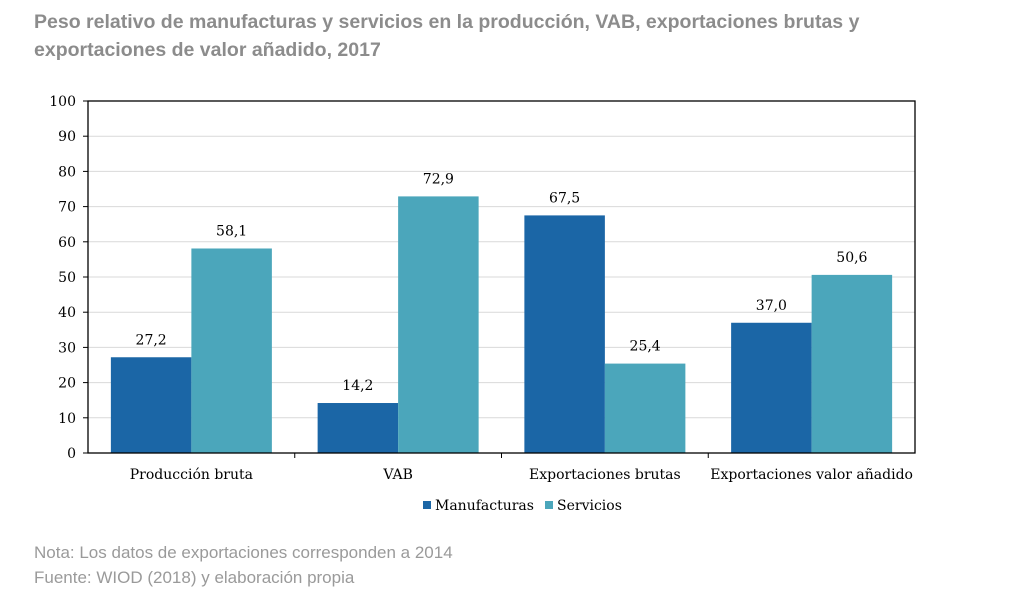 This screenshot has height=607, width=1024. What do you see at coordinates (771, 306) in the screenshot?
I see `data-label: 37,0` at bounding box center [771, 306].